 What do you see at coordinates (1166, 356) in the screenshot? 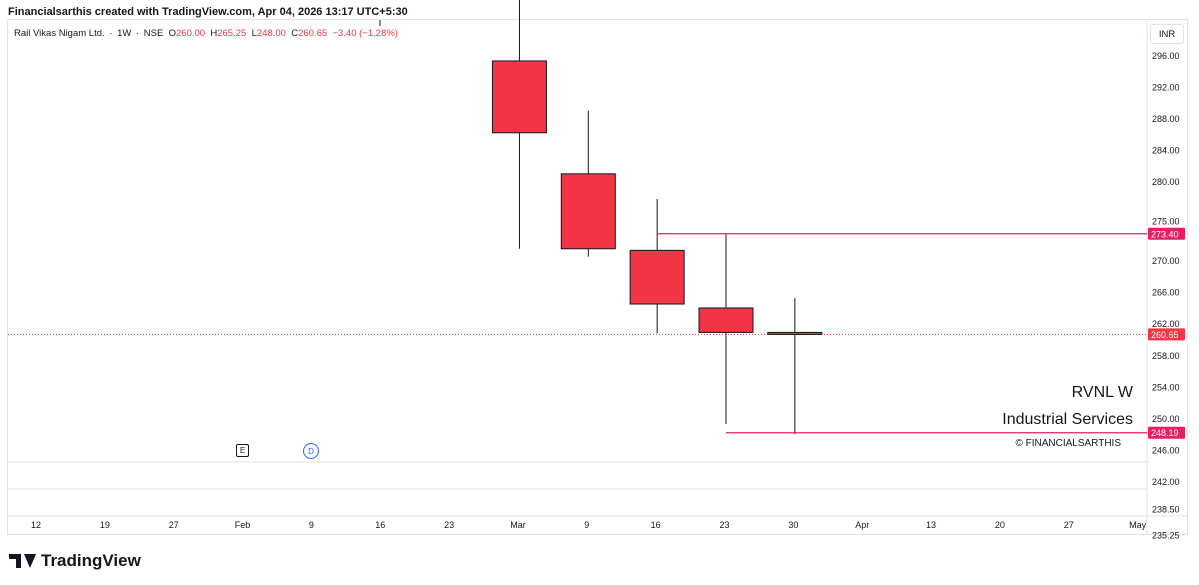
I see `y-tick-label: 258.00` at bounding box center [1166, 356].